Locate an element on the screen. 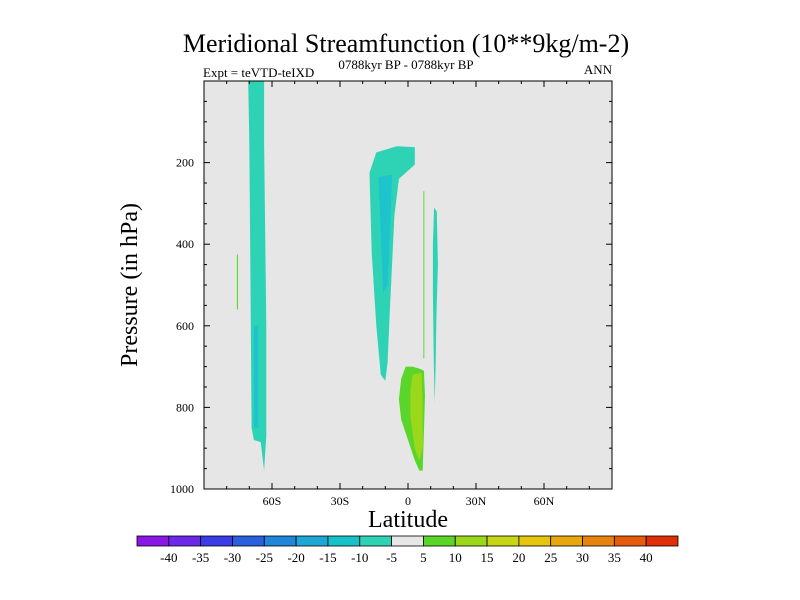 This screenshot has height=600, width=800. chart-title: Meridional Streamfunction (10**9kg/m-2) is located at coordinates (406, 43).